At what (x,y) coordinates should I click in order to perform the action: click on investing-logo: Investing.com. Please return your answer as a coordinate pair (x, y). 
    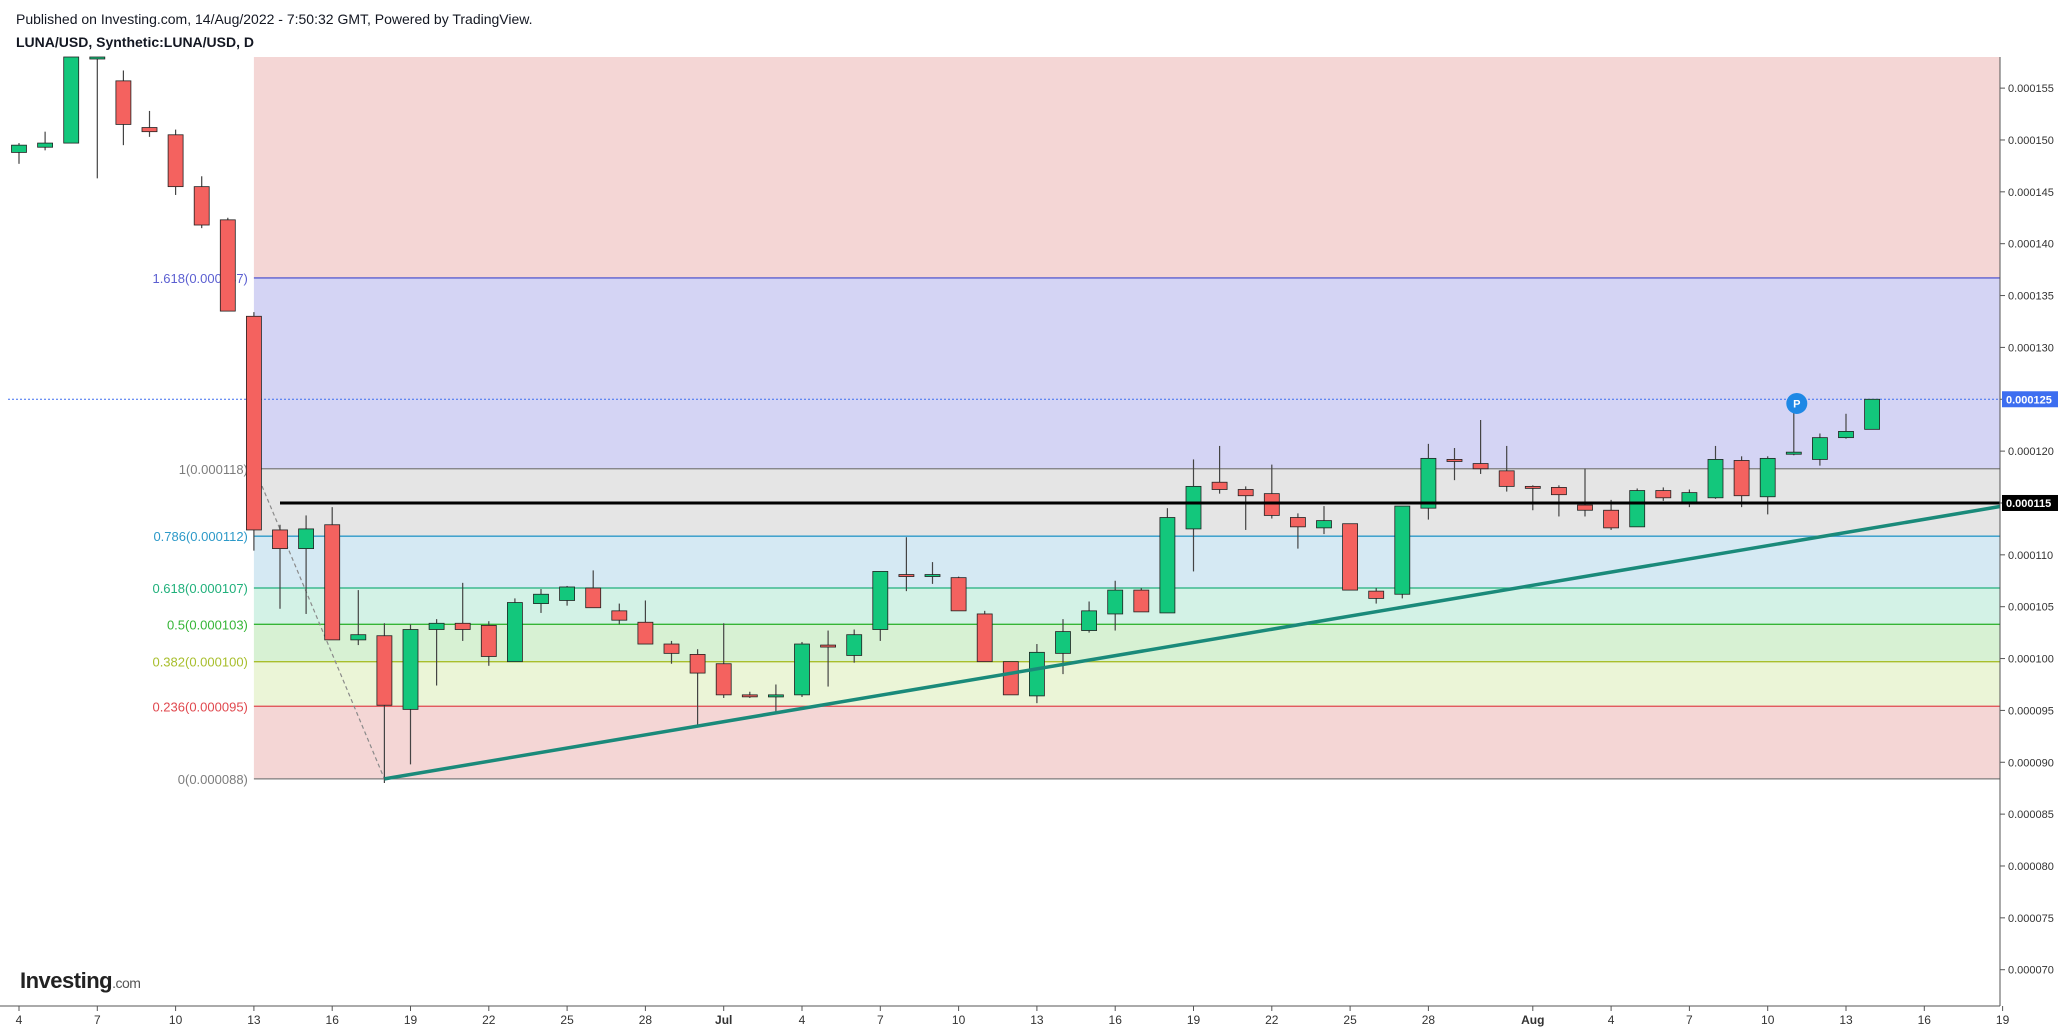
    Looking at the image, I should click on (80, 981).